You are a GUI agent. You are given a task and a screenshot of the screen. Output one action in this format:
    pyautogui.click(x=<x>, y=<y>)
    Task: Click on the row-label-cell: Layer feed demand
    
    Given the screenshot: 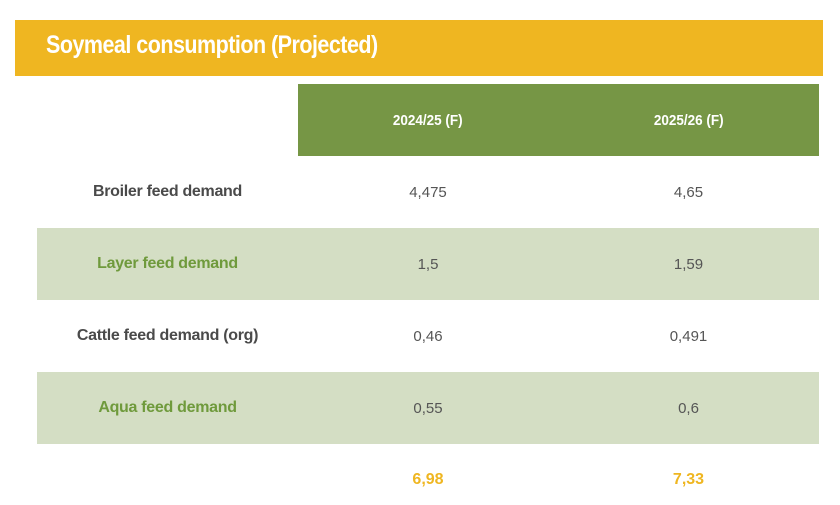 What is the action you would take?
    pyautogui.click(x=167, y=264)
    